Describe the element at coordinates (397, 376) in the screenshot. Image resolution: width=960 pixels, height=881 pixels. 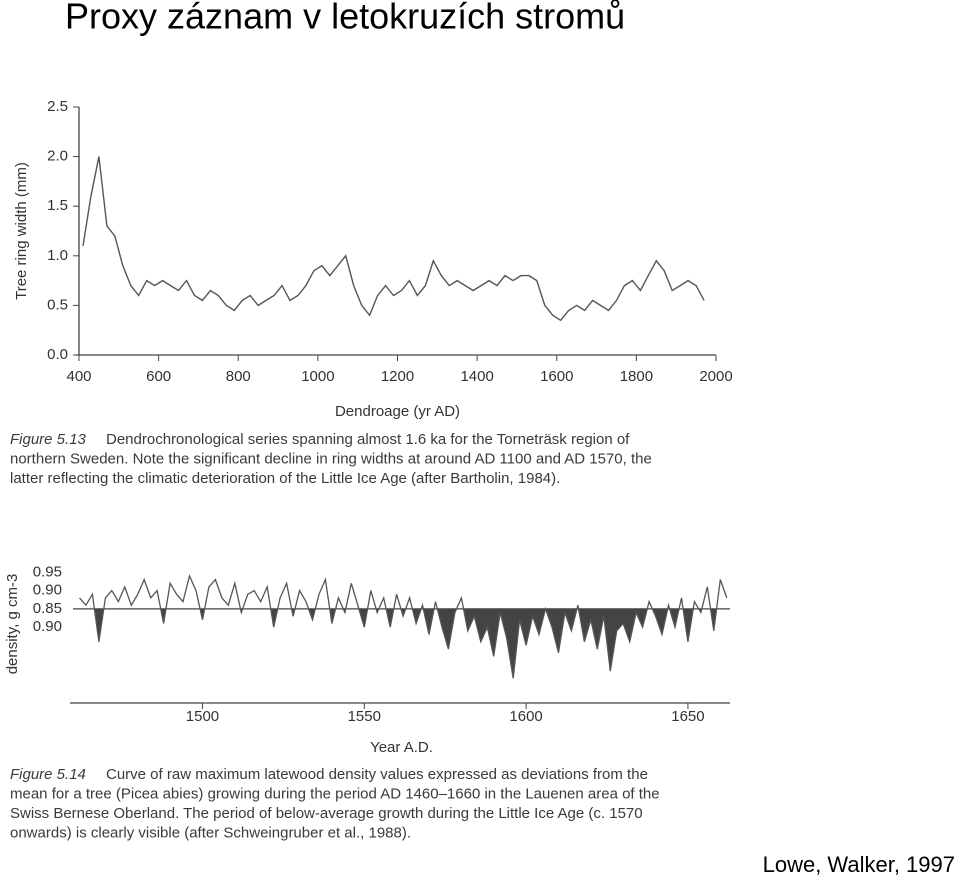
I see `x-tick-label: 1200` at that location.